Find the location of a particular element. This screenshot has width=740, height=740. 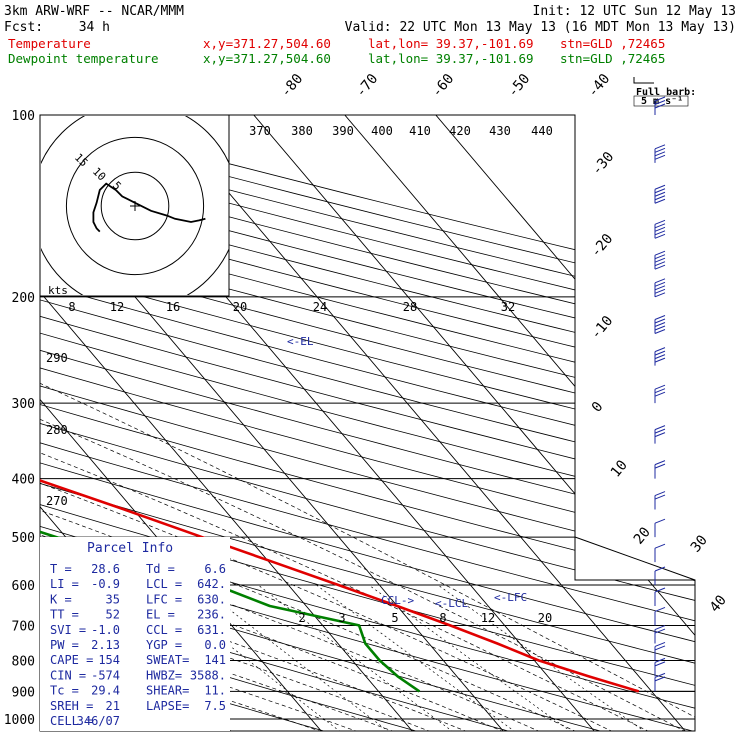

mixing-ratio-label: 32 is located at coordinates (508, 307).